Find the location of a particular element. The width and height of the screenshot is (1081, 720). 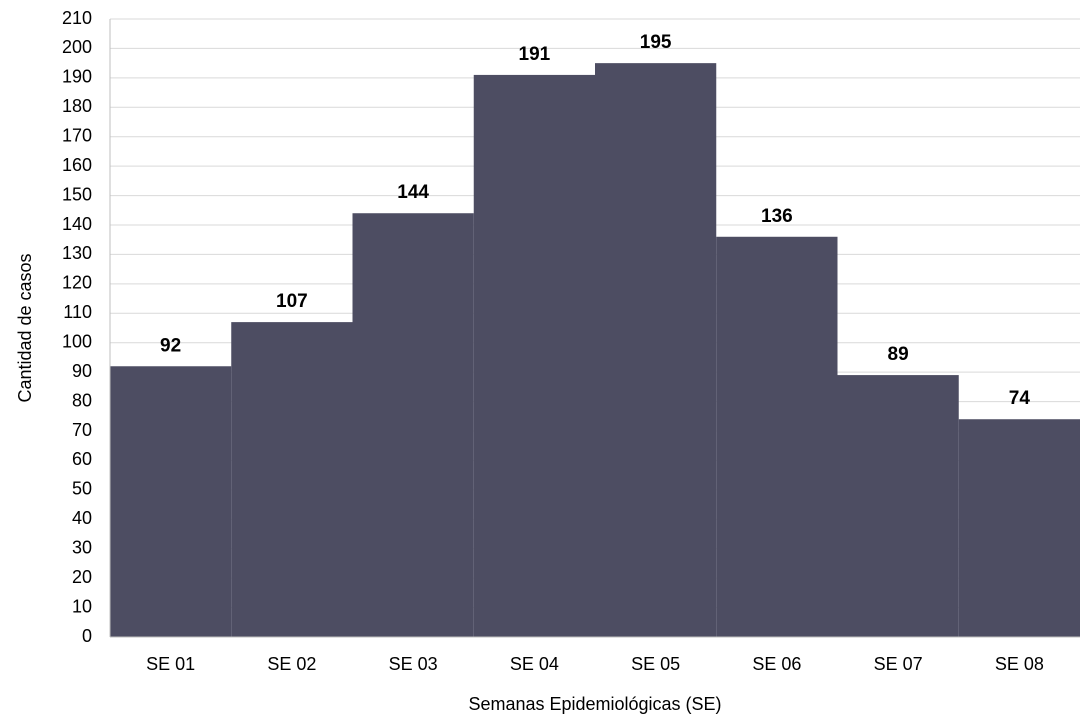

y-tick-label: 110 is located at coordinates (77, 312).